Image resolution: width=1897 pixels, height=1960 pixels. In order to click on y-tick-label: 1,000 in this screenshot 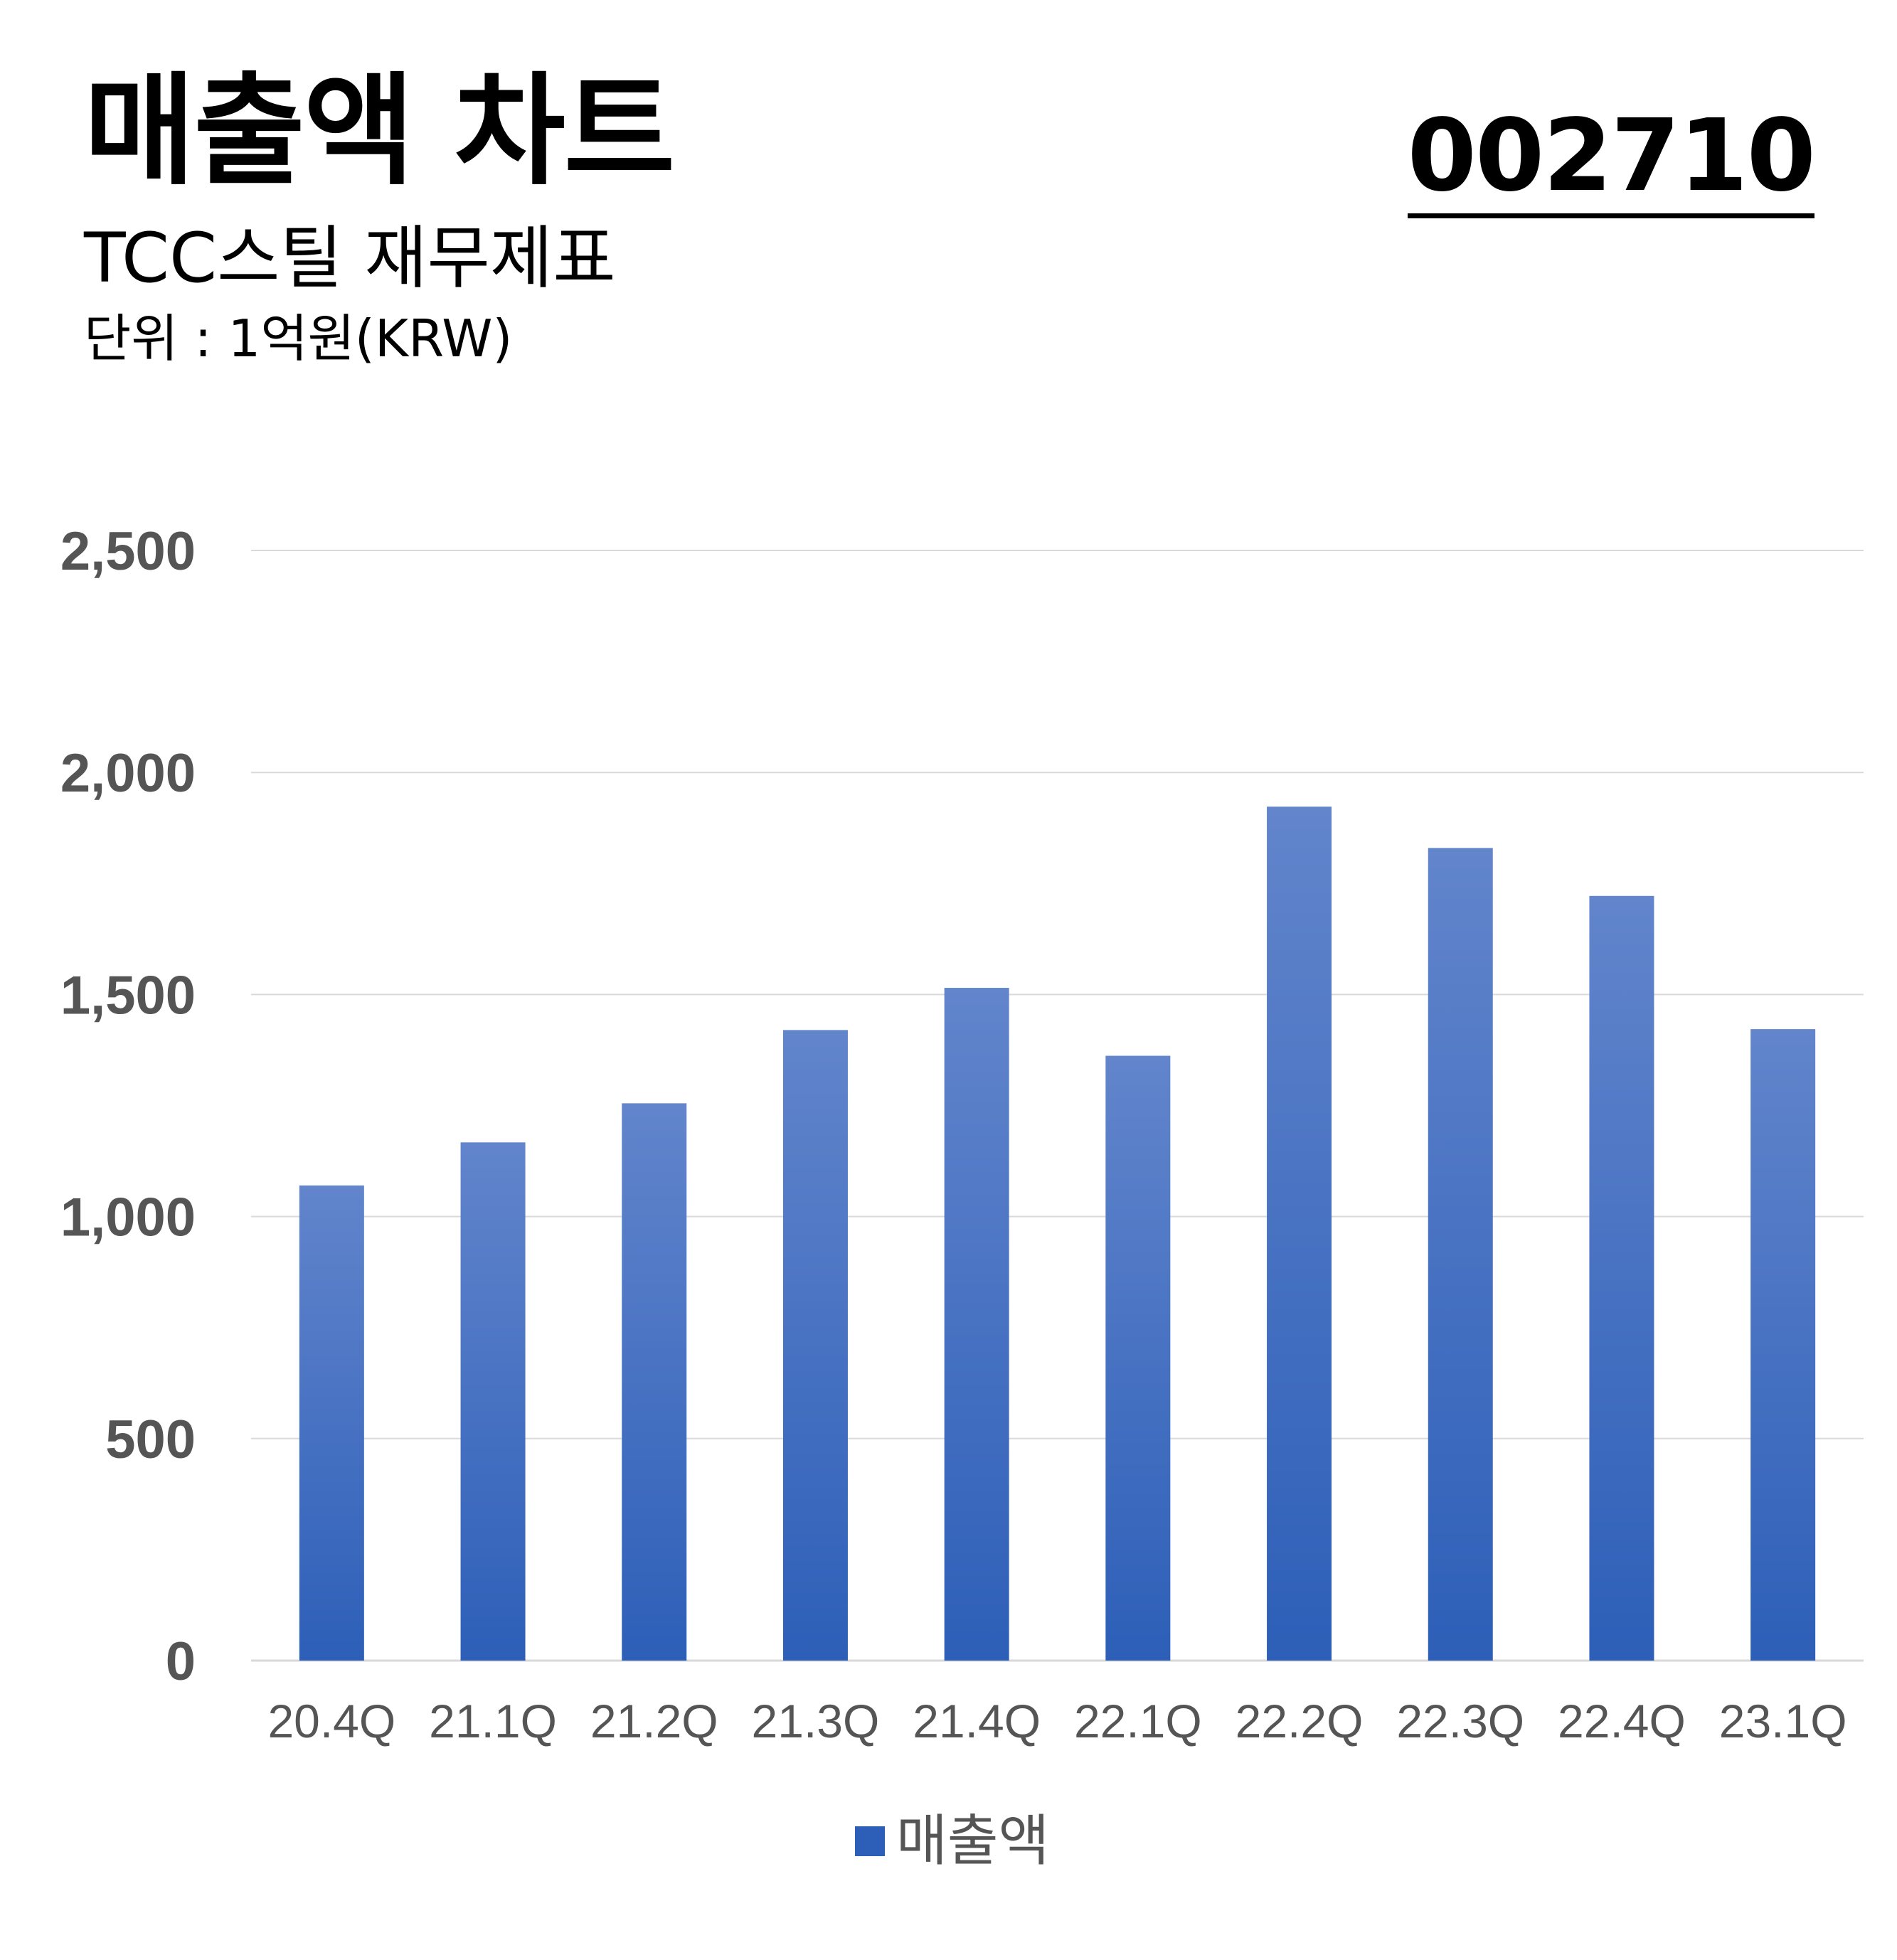, I will do `click(128, 1218)`.